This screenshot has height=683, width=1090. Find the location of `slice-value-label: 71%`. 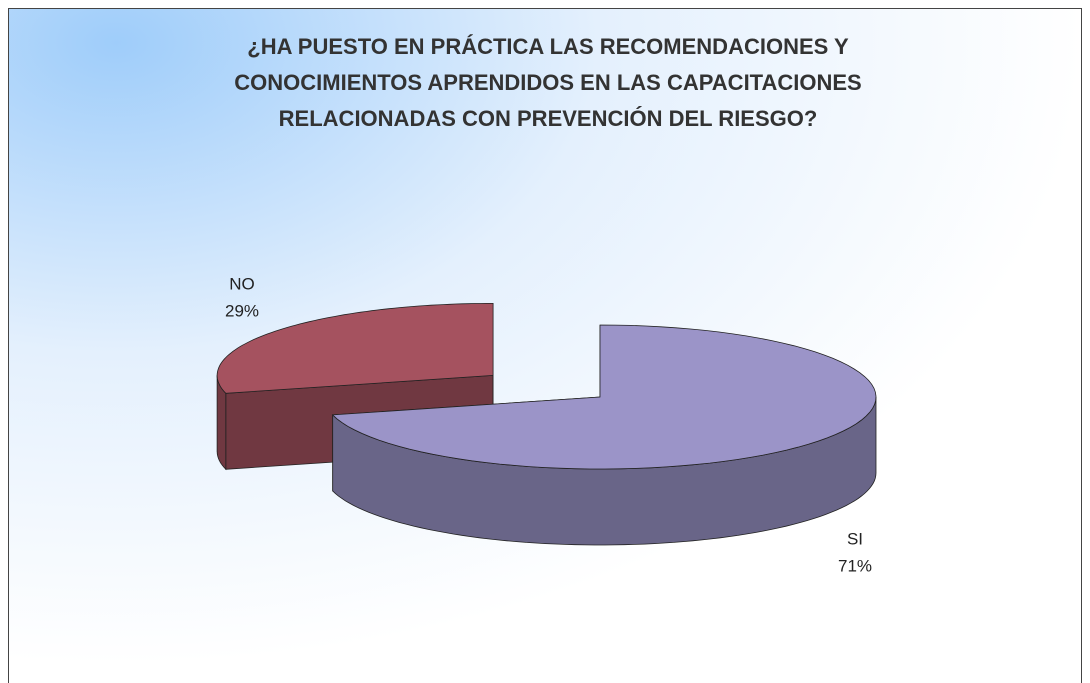

slice-value-label: 71% is located at coordinates (855, 565).